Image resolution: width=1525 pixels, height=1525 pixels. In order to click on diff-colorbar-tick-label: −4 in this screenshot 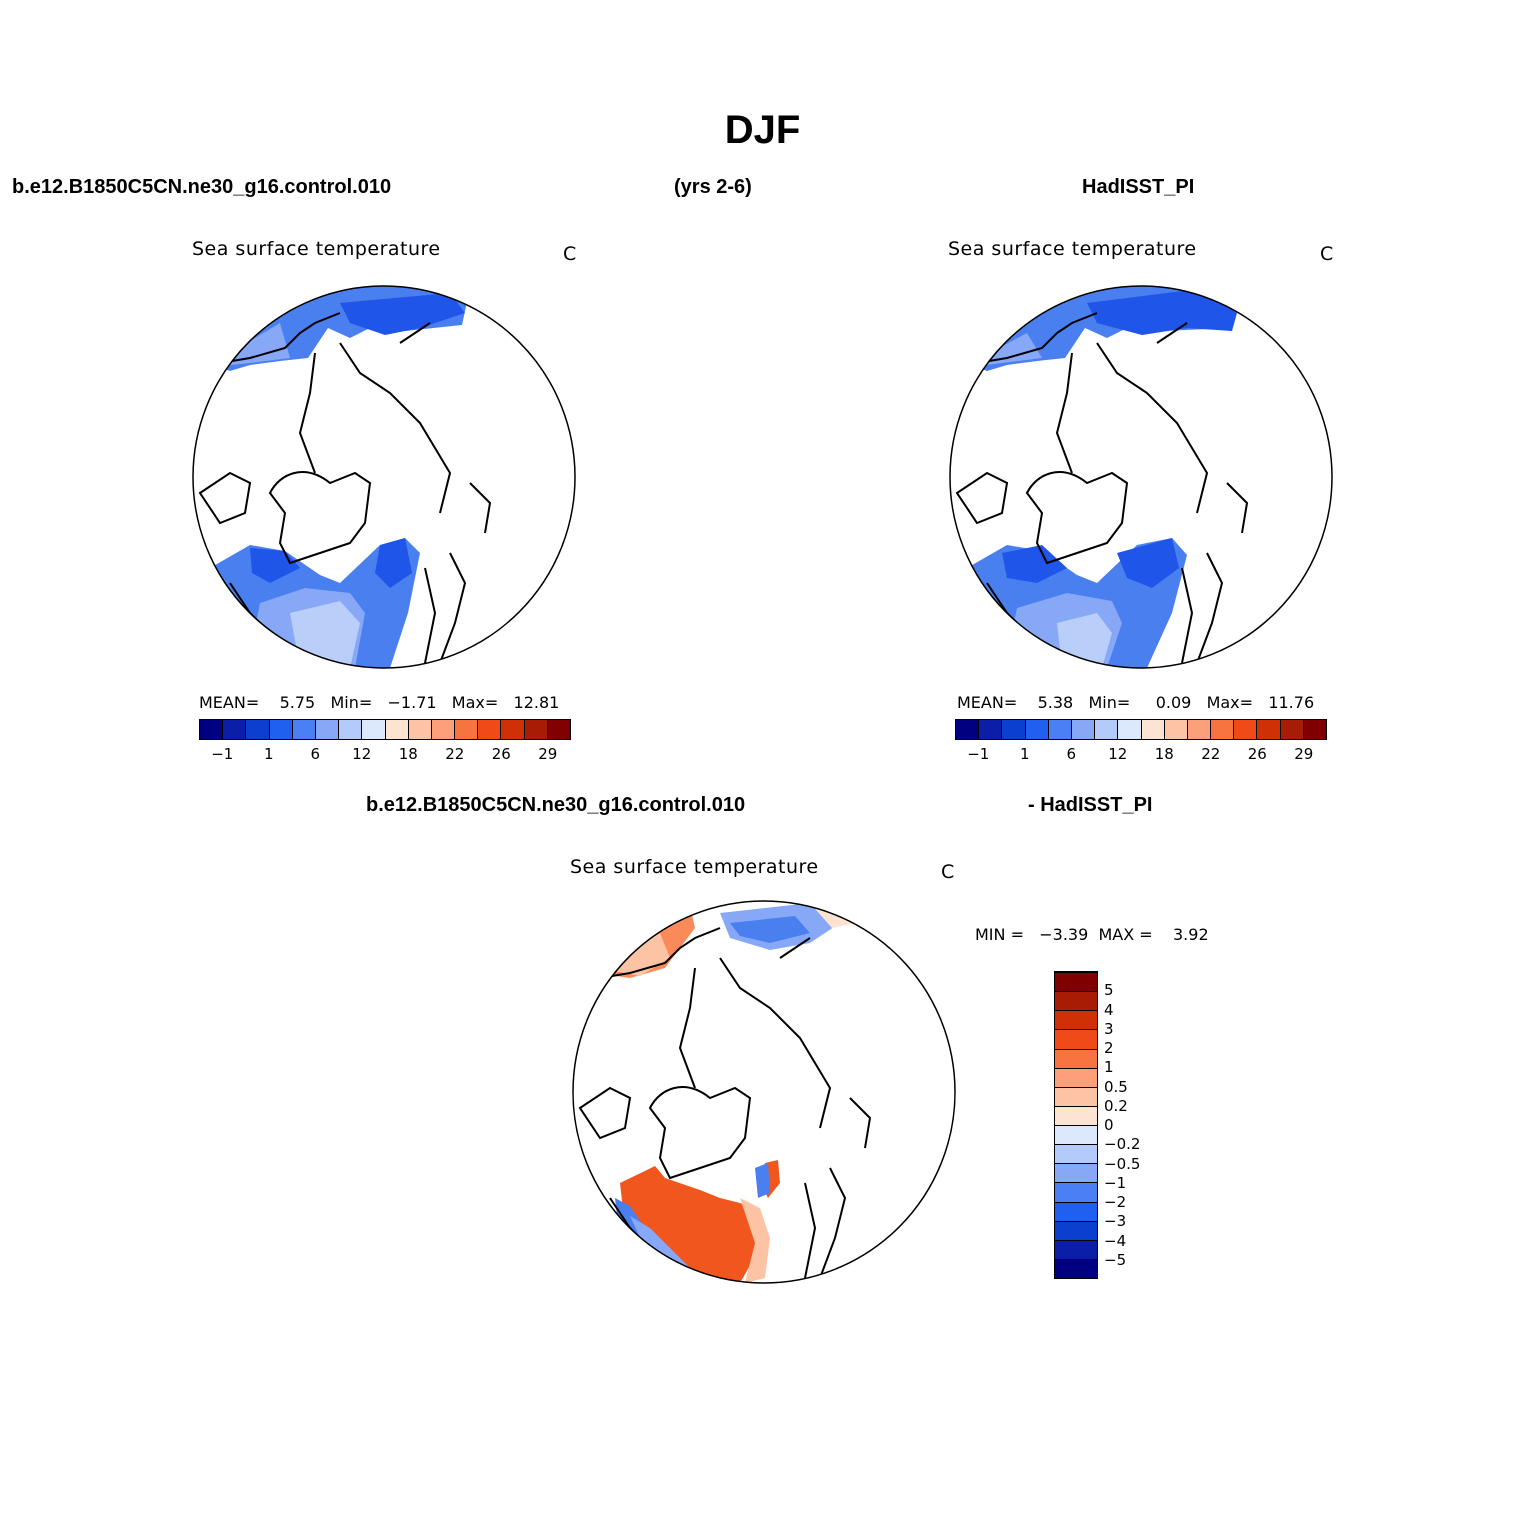, I will do `click(1115, 1240)`.